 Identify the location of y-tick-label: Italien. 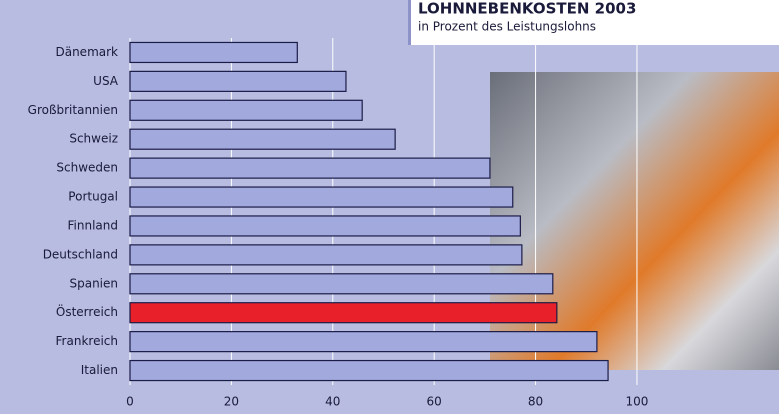
(99, 370).